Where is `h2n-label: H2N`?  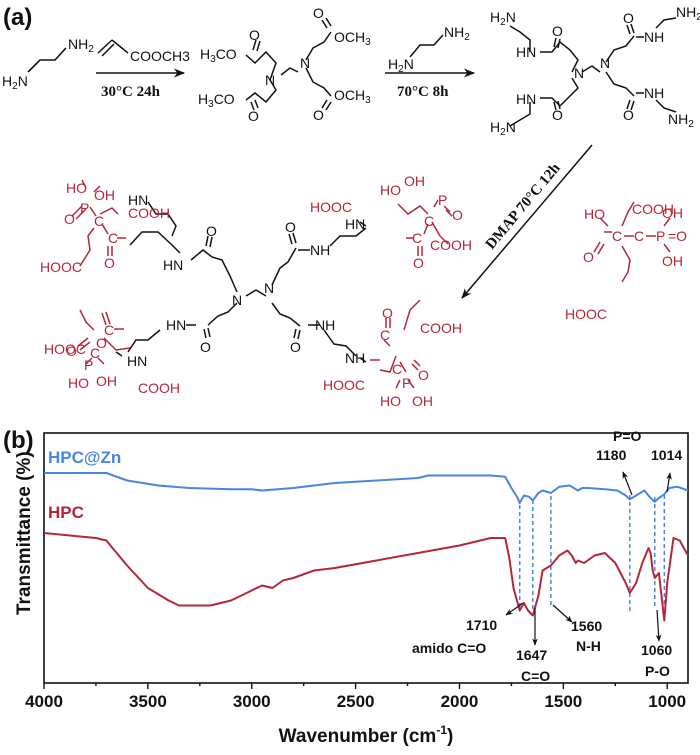
h2n-label: H2N is located at coordinates (15, 82).